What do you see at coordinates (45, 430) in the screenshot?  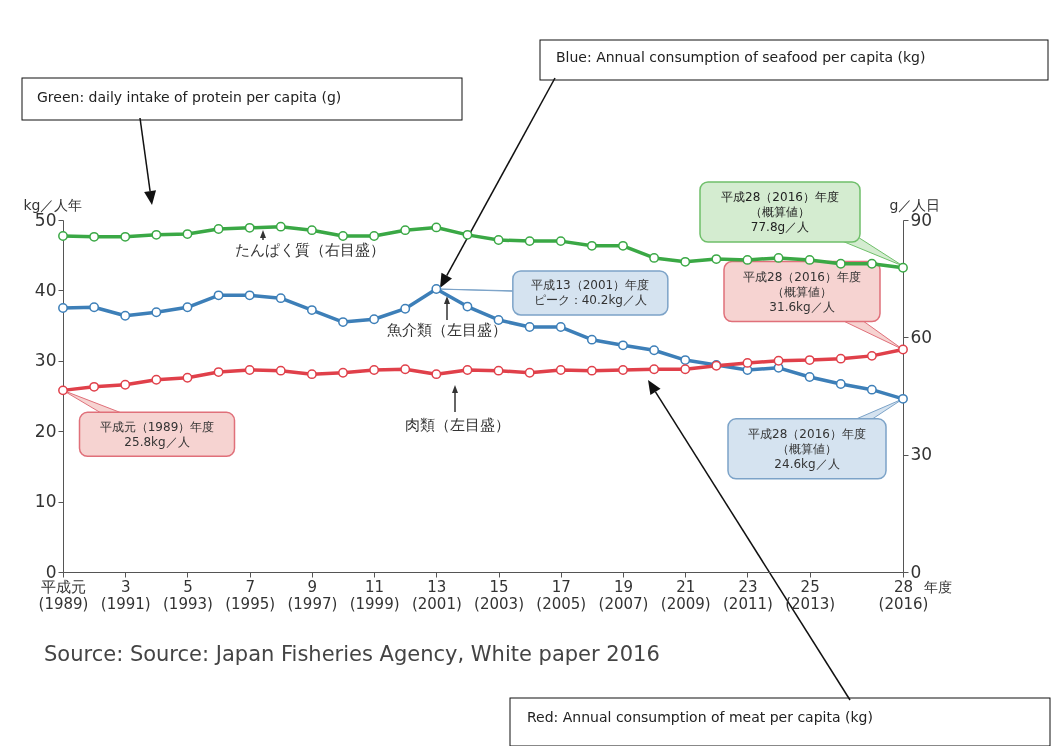 I see `y-tick-label: 20` at bounding box center [45, 430].